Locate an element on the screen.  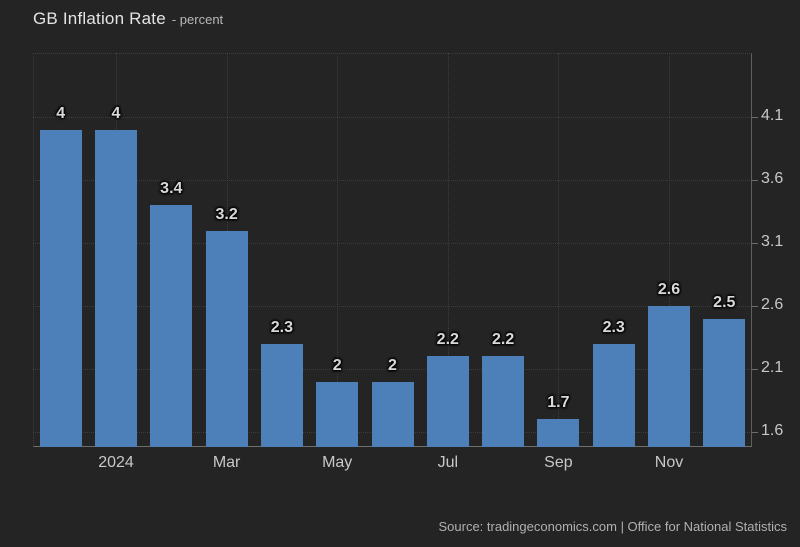
x-tick-label: 2024 is located at coordinates (116, 462).